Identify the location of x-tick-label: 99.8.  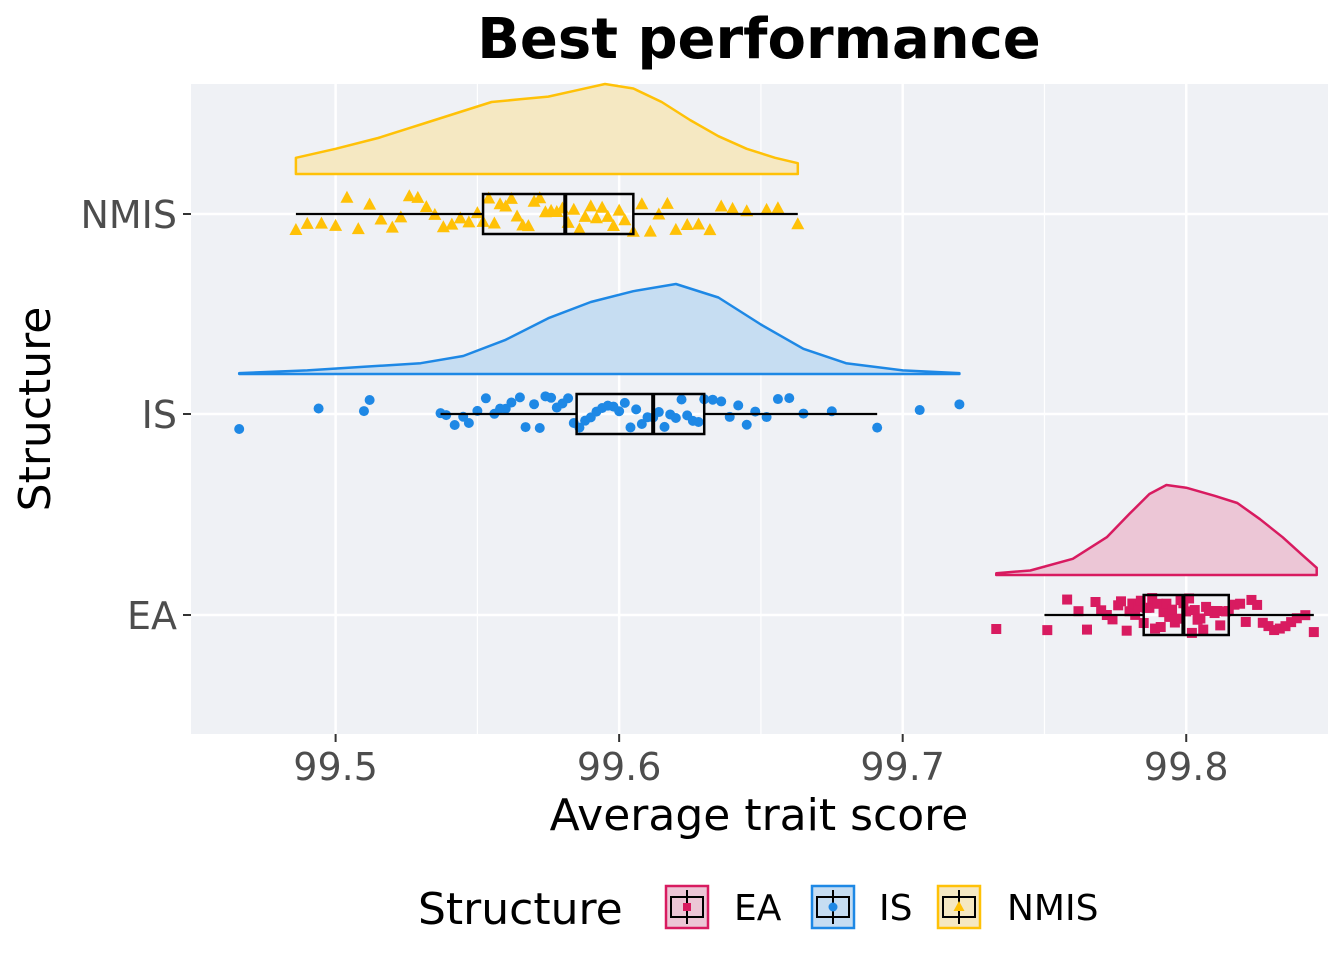
(1186, 767).